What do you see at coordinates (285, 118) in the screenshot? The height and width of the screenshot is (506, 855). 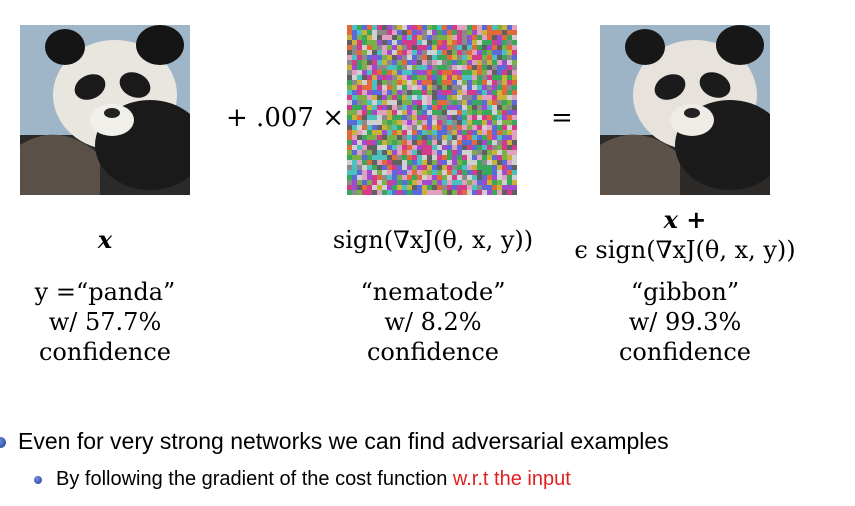 I see `plus-coefficient-operator: + .007 ×` at bounding box center [285, 118].